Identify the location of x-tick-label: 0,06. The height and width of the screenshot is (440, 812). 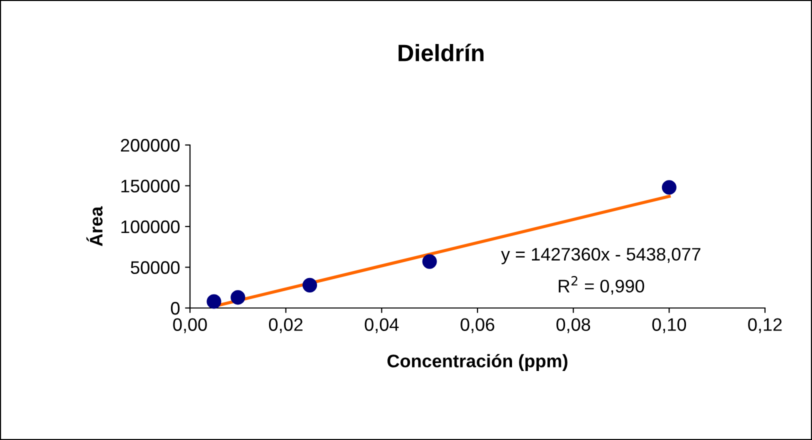
(477, 326).